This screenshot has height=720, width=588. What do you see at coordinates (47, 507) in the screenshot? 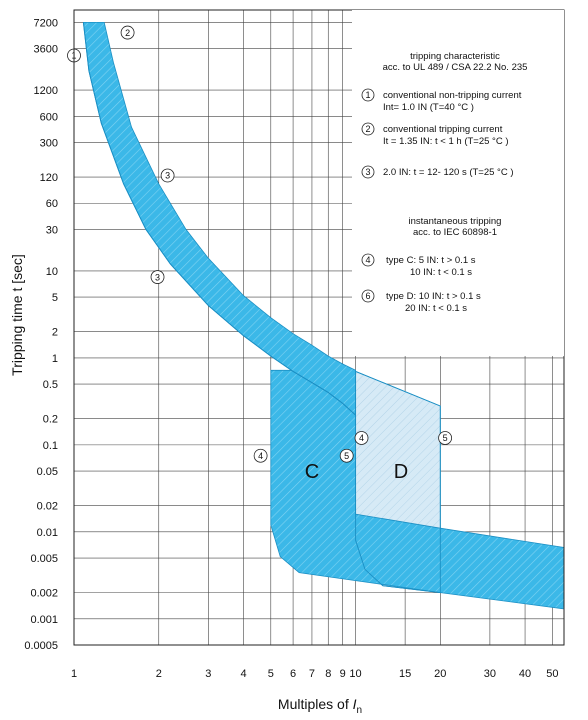
I see `y-tick-label: 0.02` at bounding box center [47, 507].